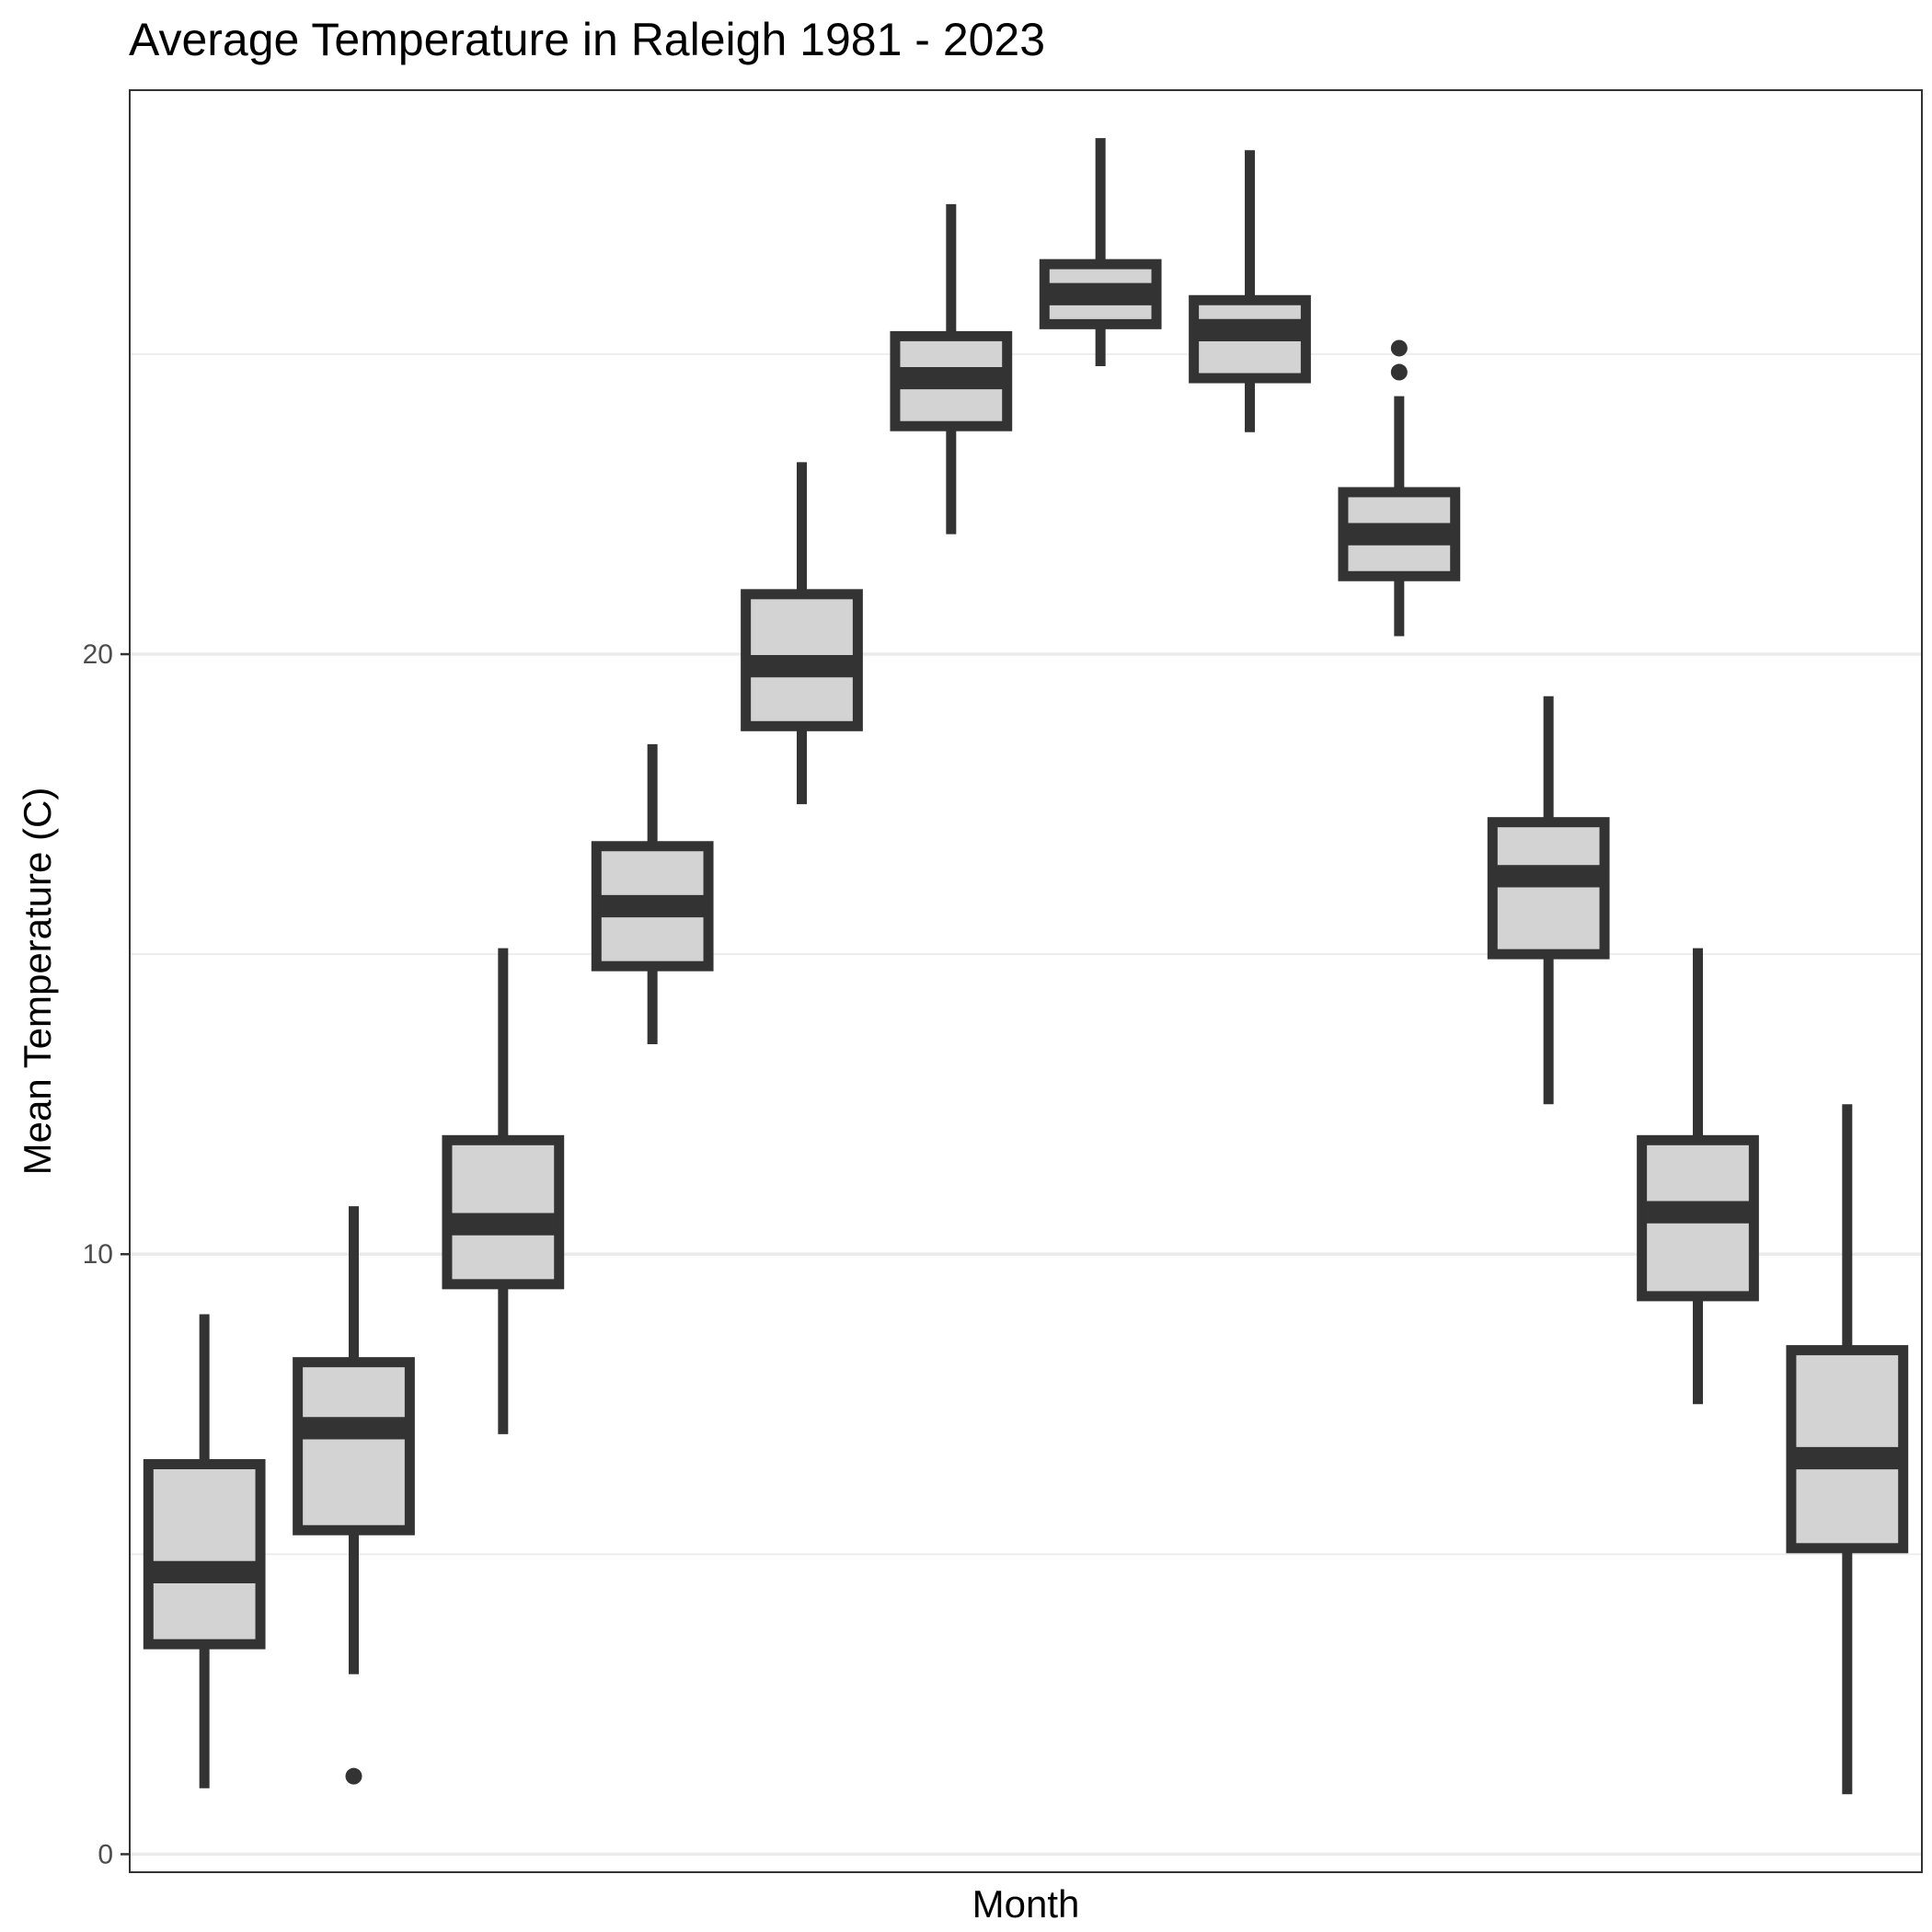 Image resolution: width=1932 pixels, height=1932 pixels. I want to click on y-tick-label: 10, so click(98, 1254).